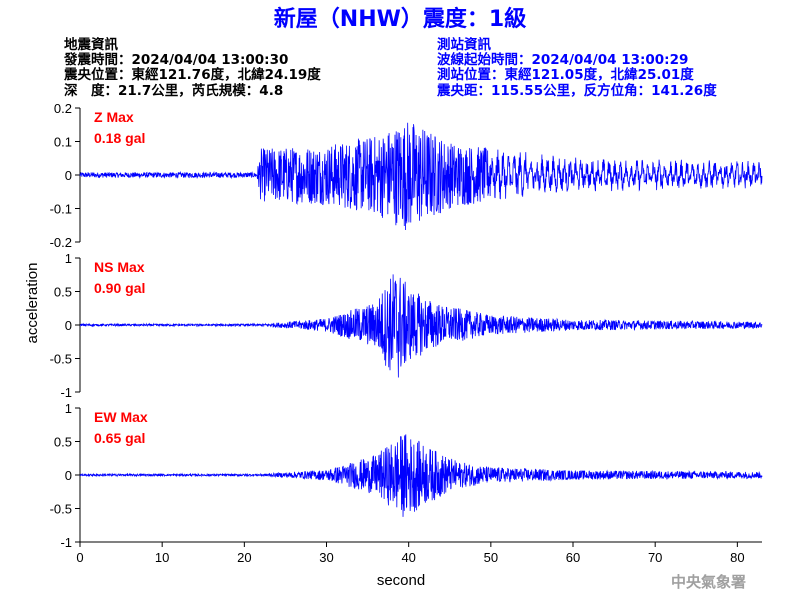 This screenshot has height=600, width=800. I want to click on x-tick-label: 60, so click(573, 557).